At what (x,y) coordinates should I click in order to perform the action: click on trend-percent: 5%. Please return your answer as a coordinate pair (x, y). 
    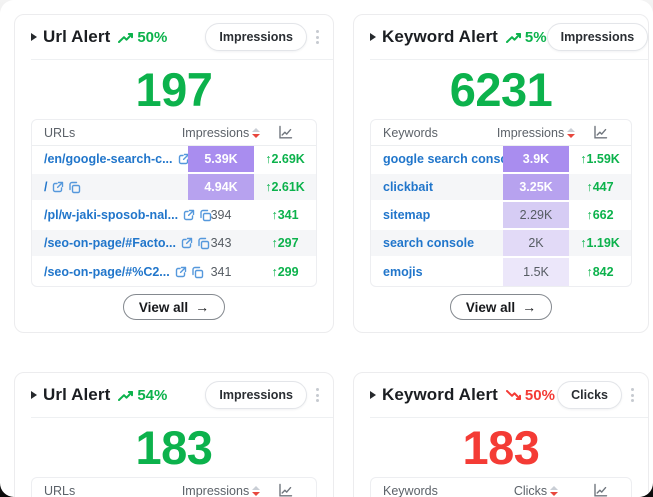
    Looking at the image, I should click on (535, 37).